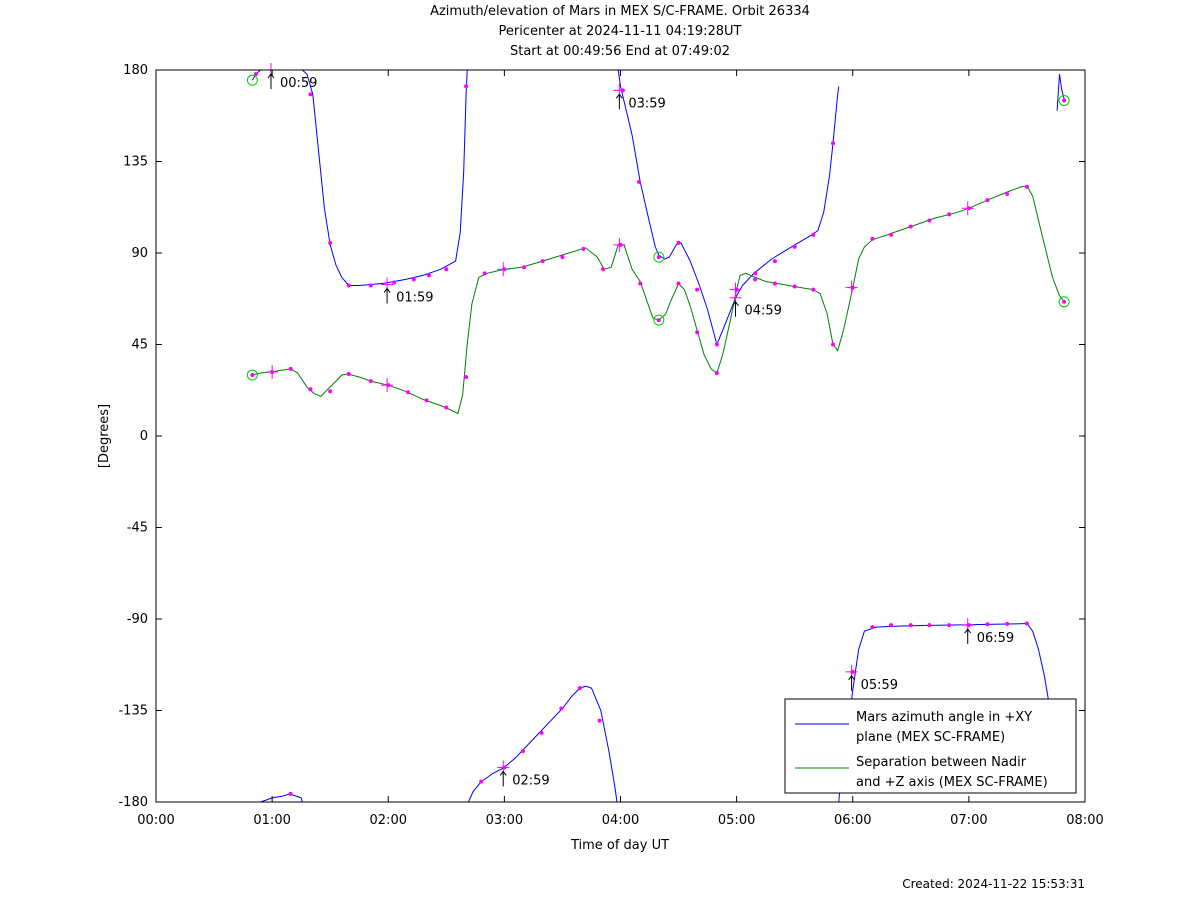 The width and height of the screenshot is (1200, 901). I want to click on y-tick-label: -90, so click(137, 619).